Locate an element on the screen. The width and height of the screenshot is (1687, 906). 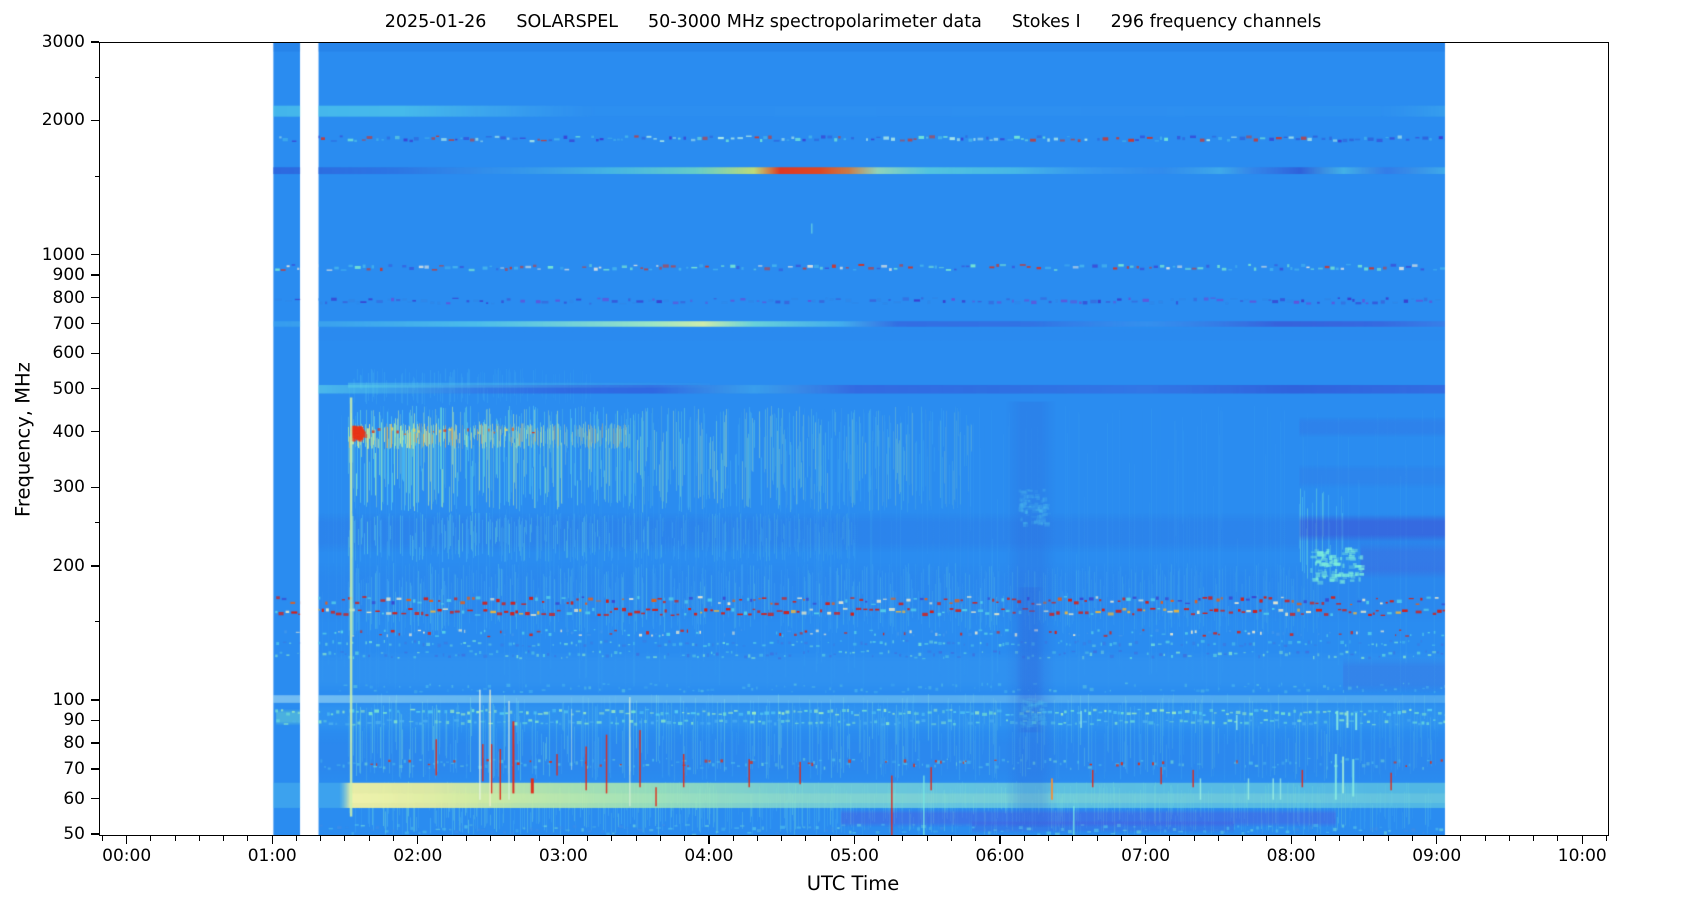
x-tick-label: 04:00 is located at coordinates (709, 856).